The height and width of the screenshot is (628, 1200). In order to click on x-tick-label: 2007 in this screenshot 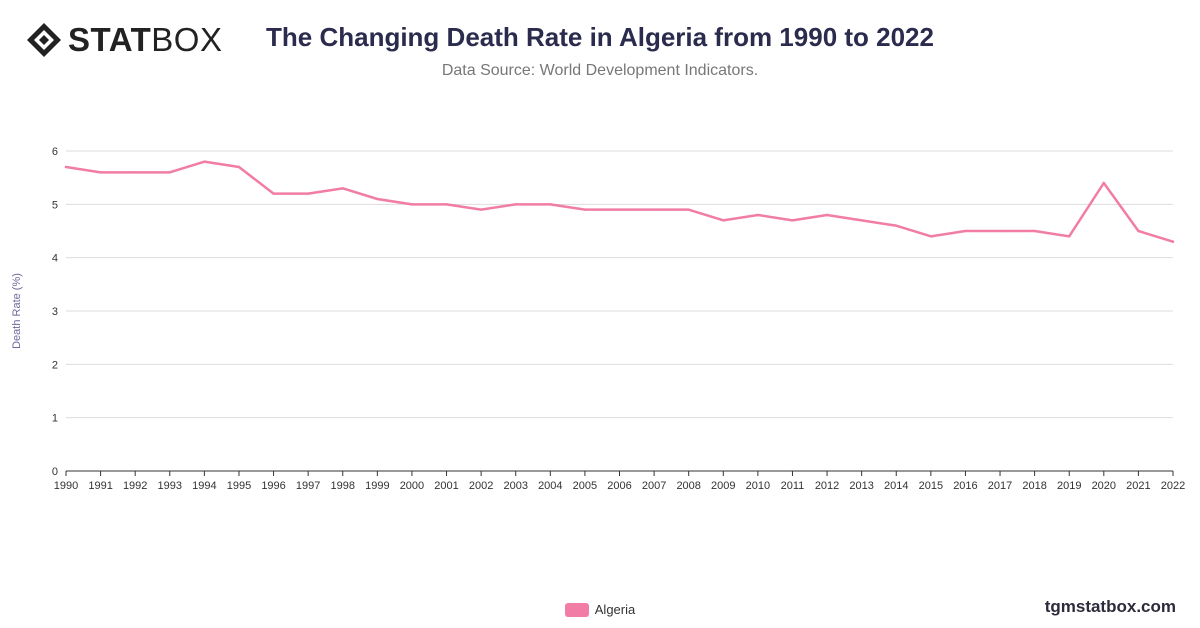, I will do `click(654, 486)`.